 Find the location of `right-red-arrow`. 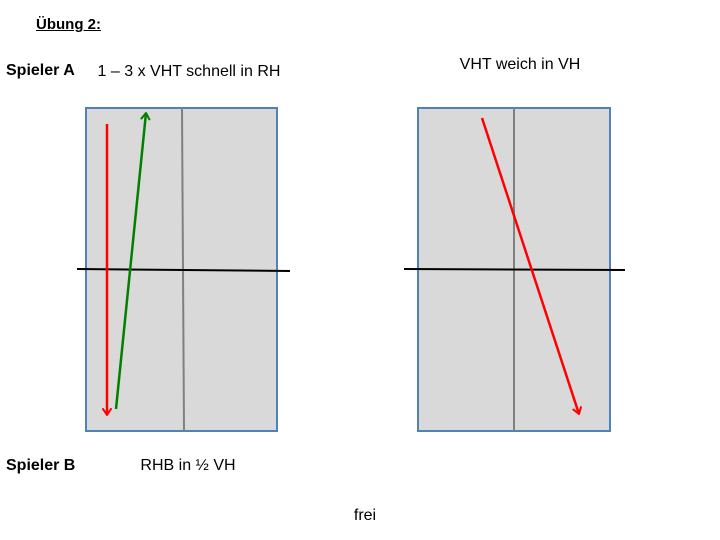

right-red-arrow is located at coordinates (531, 266).